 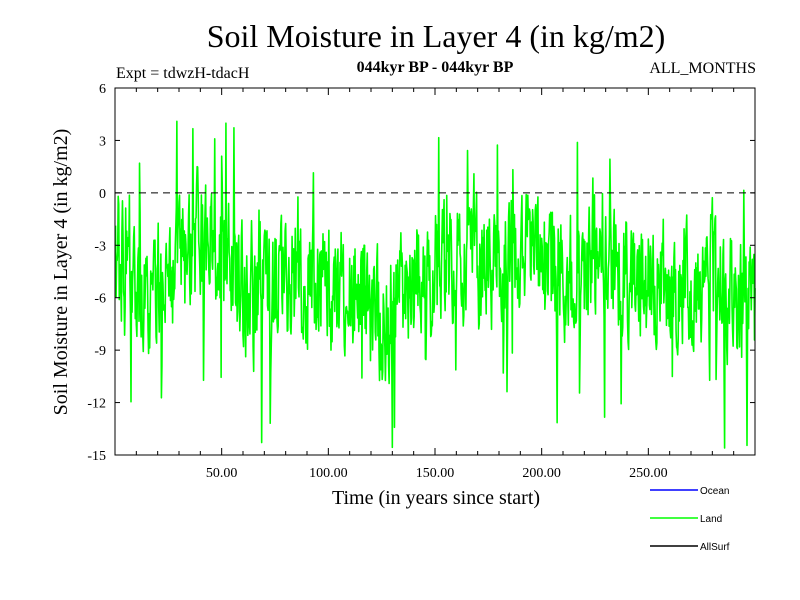 I want to click on y-tick-label: -15, so click(x=96, y=456).